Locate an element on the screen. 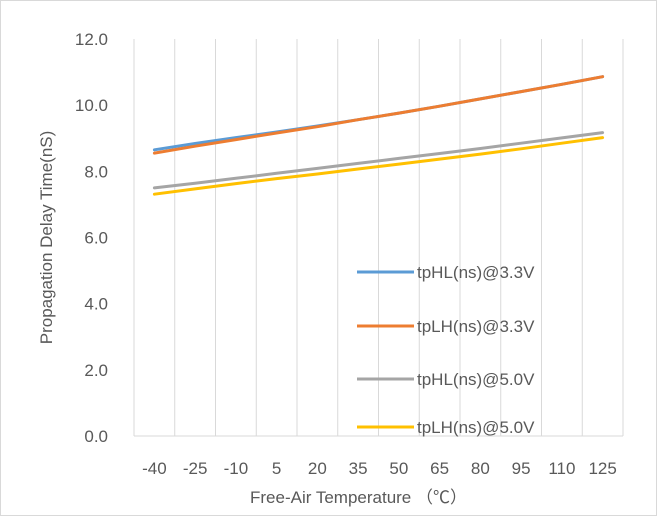 The image size is (657, 516). y-tick-labels: 0.0 2.0 4.0 6.0 8.0 10.0 12.0 is located at coordinates (91, 238).